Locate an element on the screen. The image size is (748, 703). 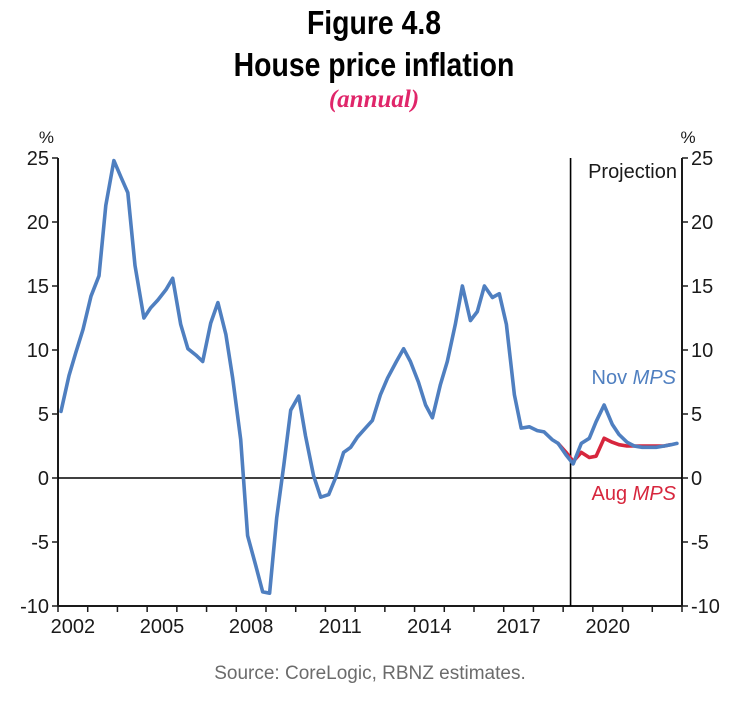
legend-label-nov-mps-prefix: Nov is located at coordinates (612, 378).